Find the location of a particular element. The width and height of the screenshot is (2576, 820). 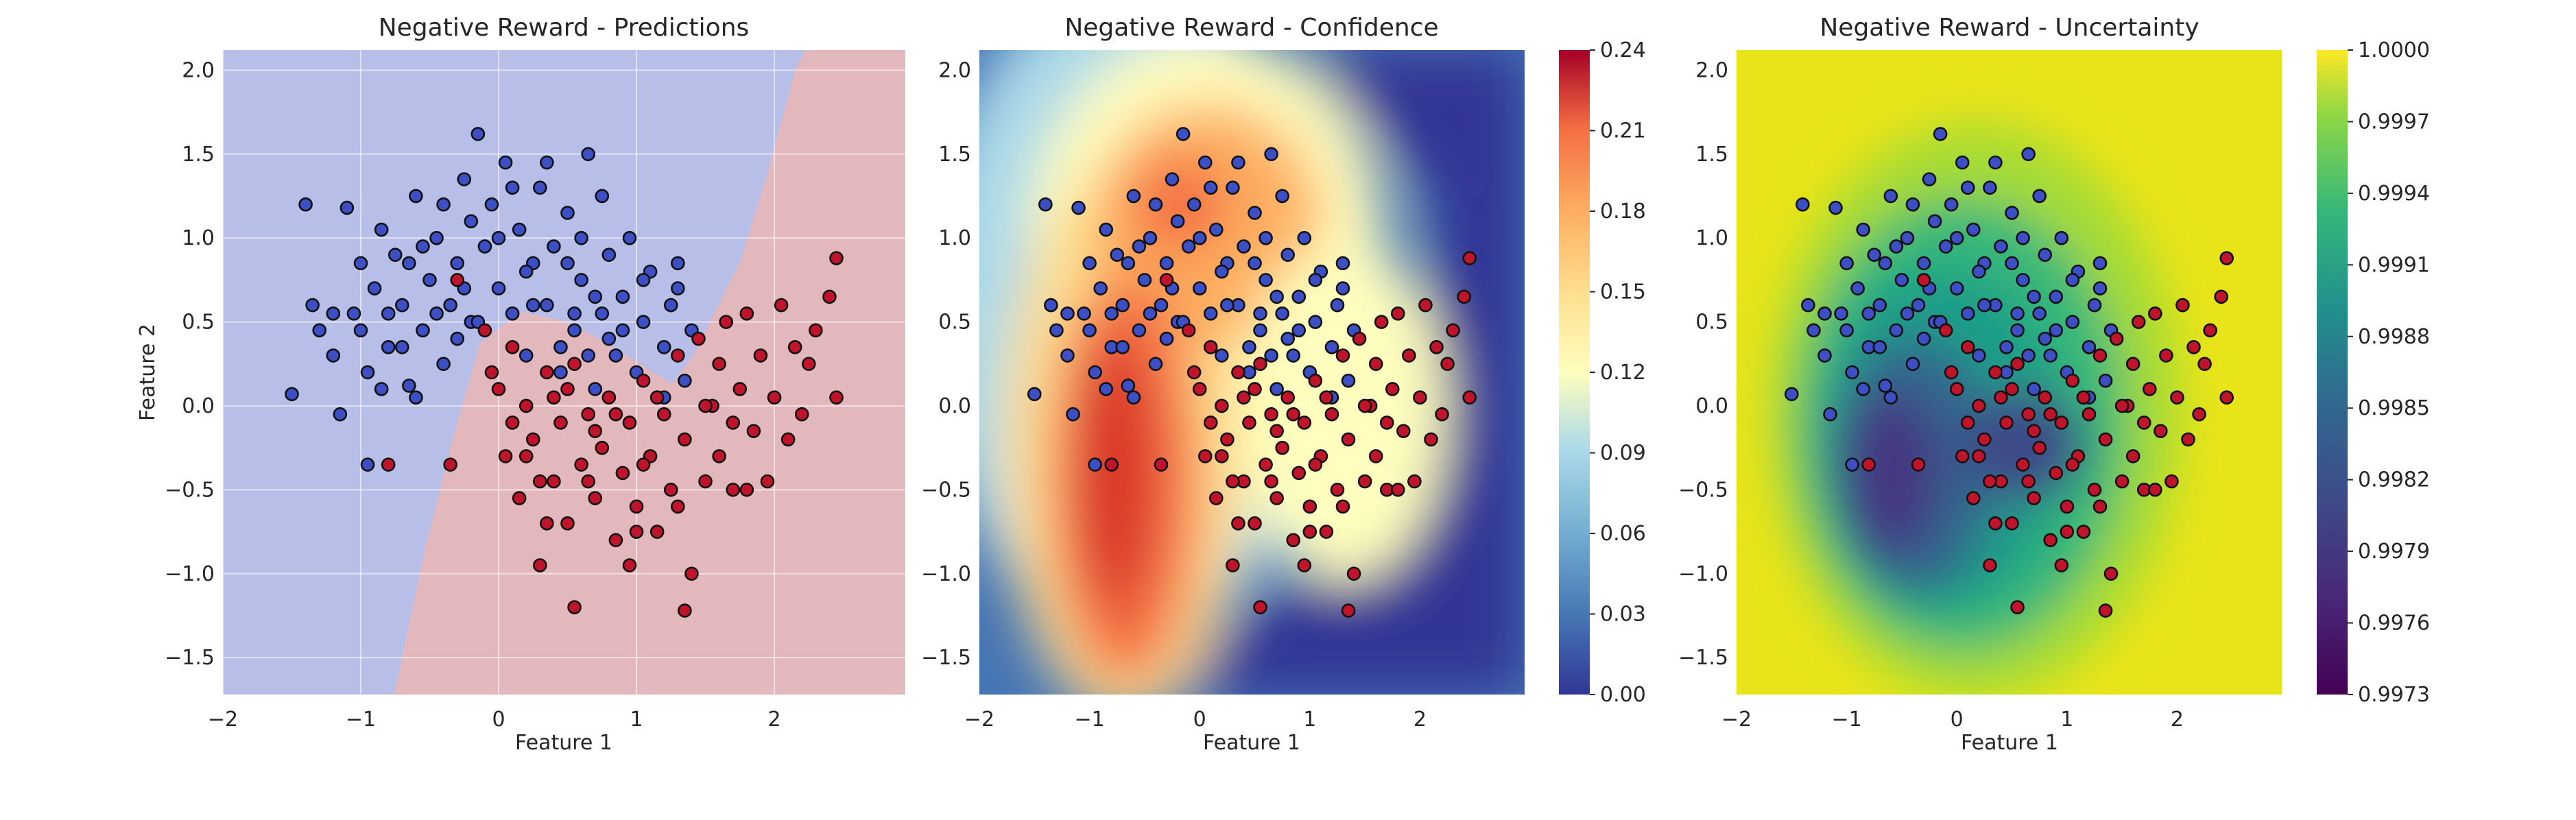

y-tick-label: −1.5 is located at coordinates (190, 658).